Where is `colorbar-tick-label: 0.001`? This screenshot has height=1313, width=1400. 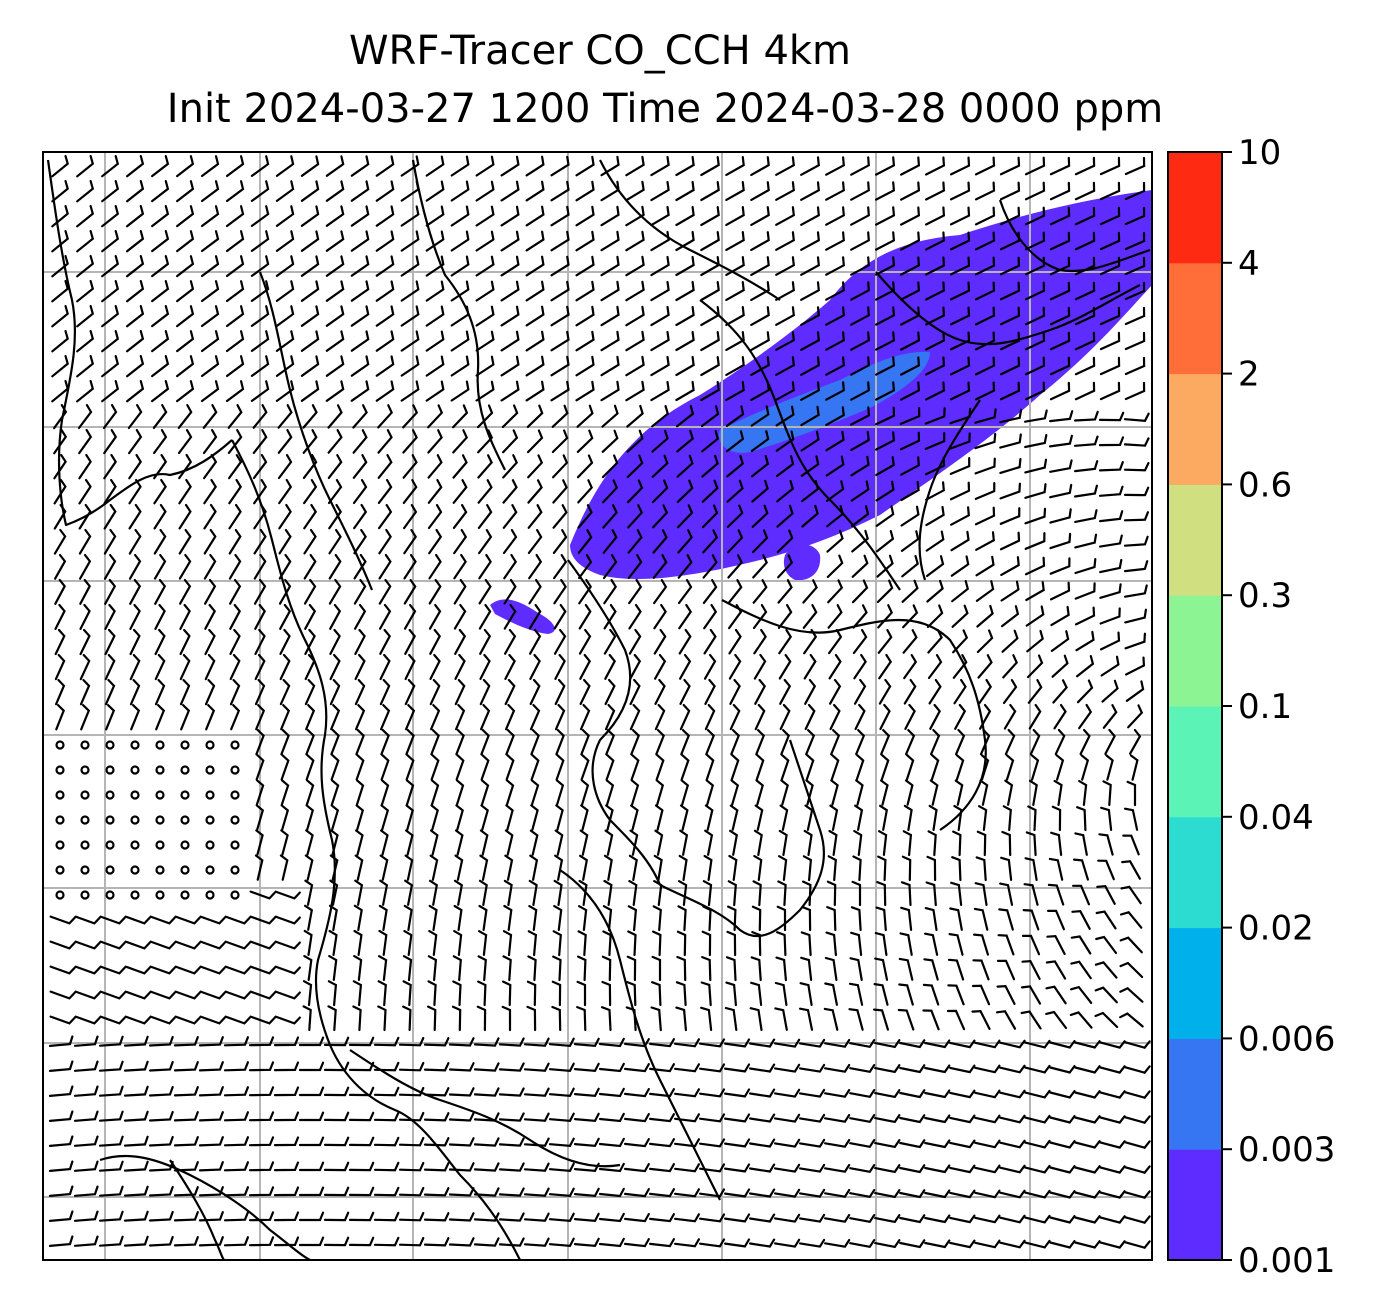
colorbar-tick-label: 0.001 is located at coordinates (1286, 1261).